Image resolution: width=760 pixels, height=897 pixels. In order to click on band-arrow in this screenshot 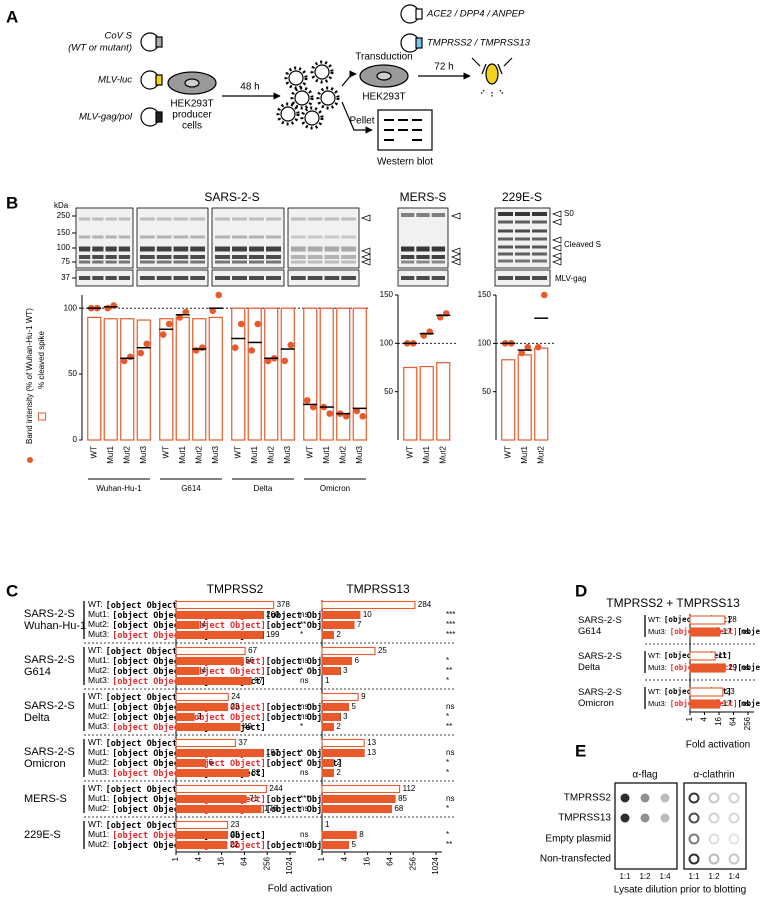, I will do `click(456, 251)`.